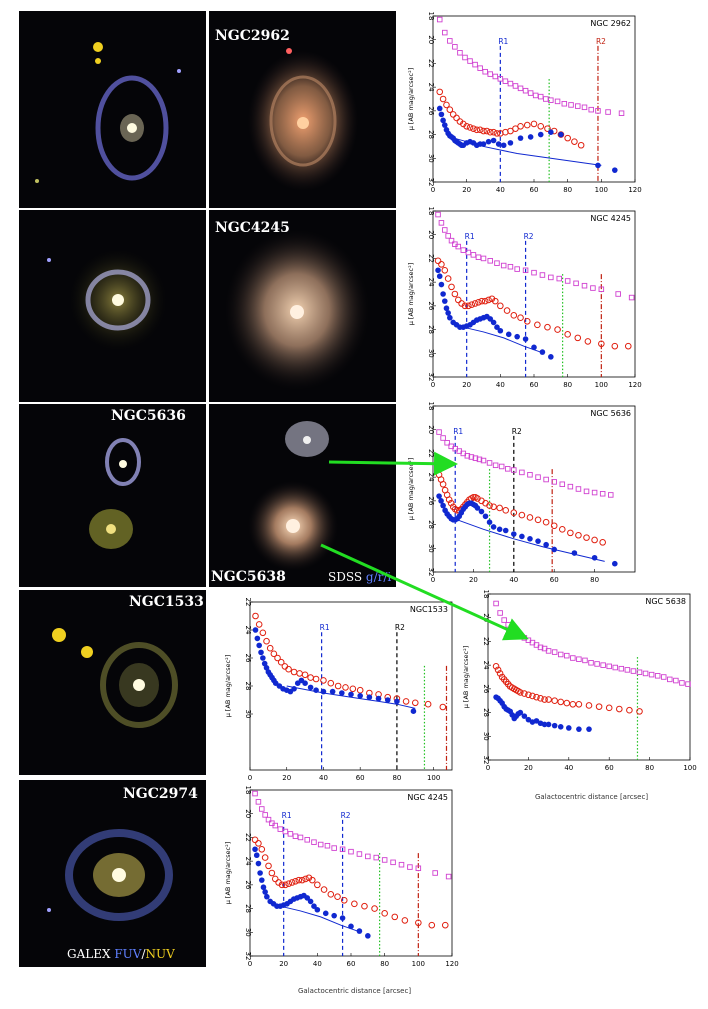 Image resolution: width=708 pixels, height=1009 pixels. I want to click on x-tick-label: 20, so click(283, 964).